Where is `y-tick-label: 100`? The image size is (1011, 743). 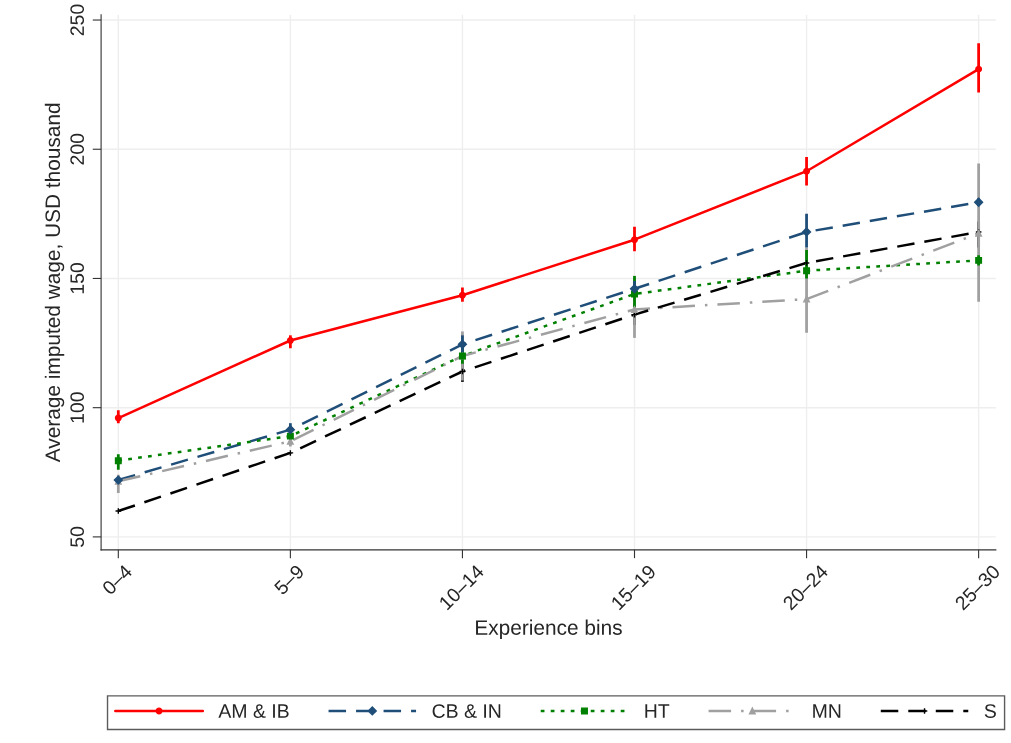 y-tick-label: 100 is located at coordinates (77, 407).